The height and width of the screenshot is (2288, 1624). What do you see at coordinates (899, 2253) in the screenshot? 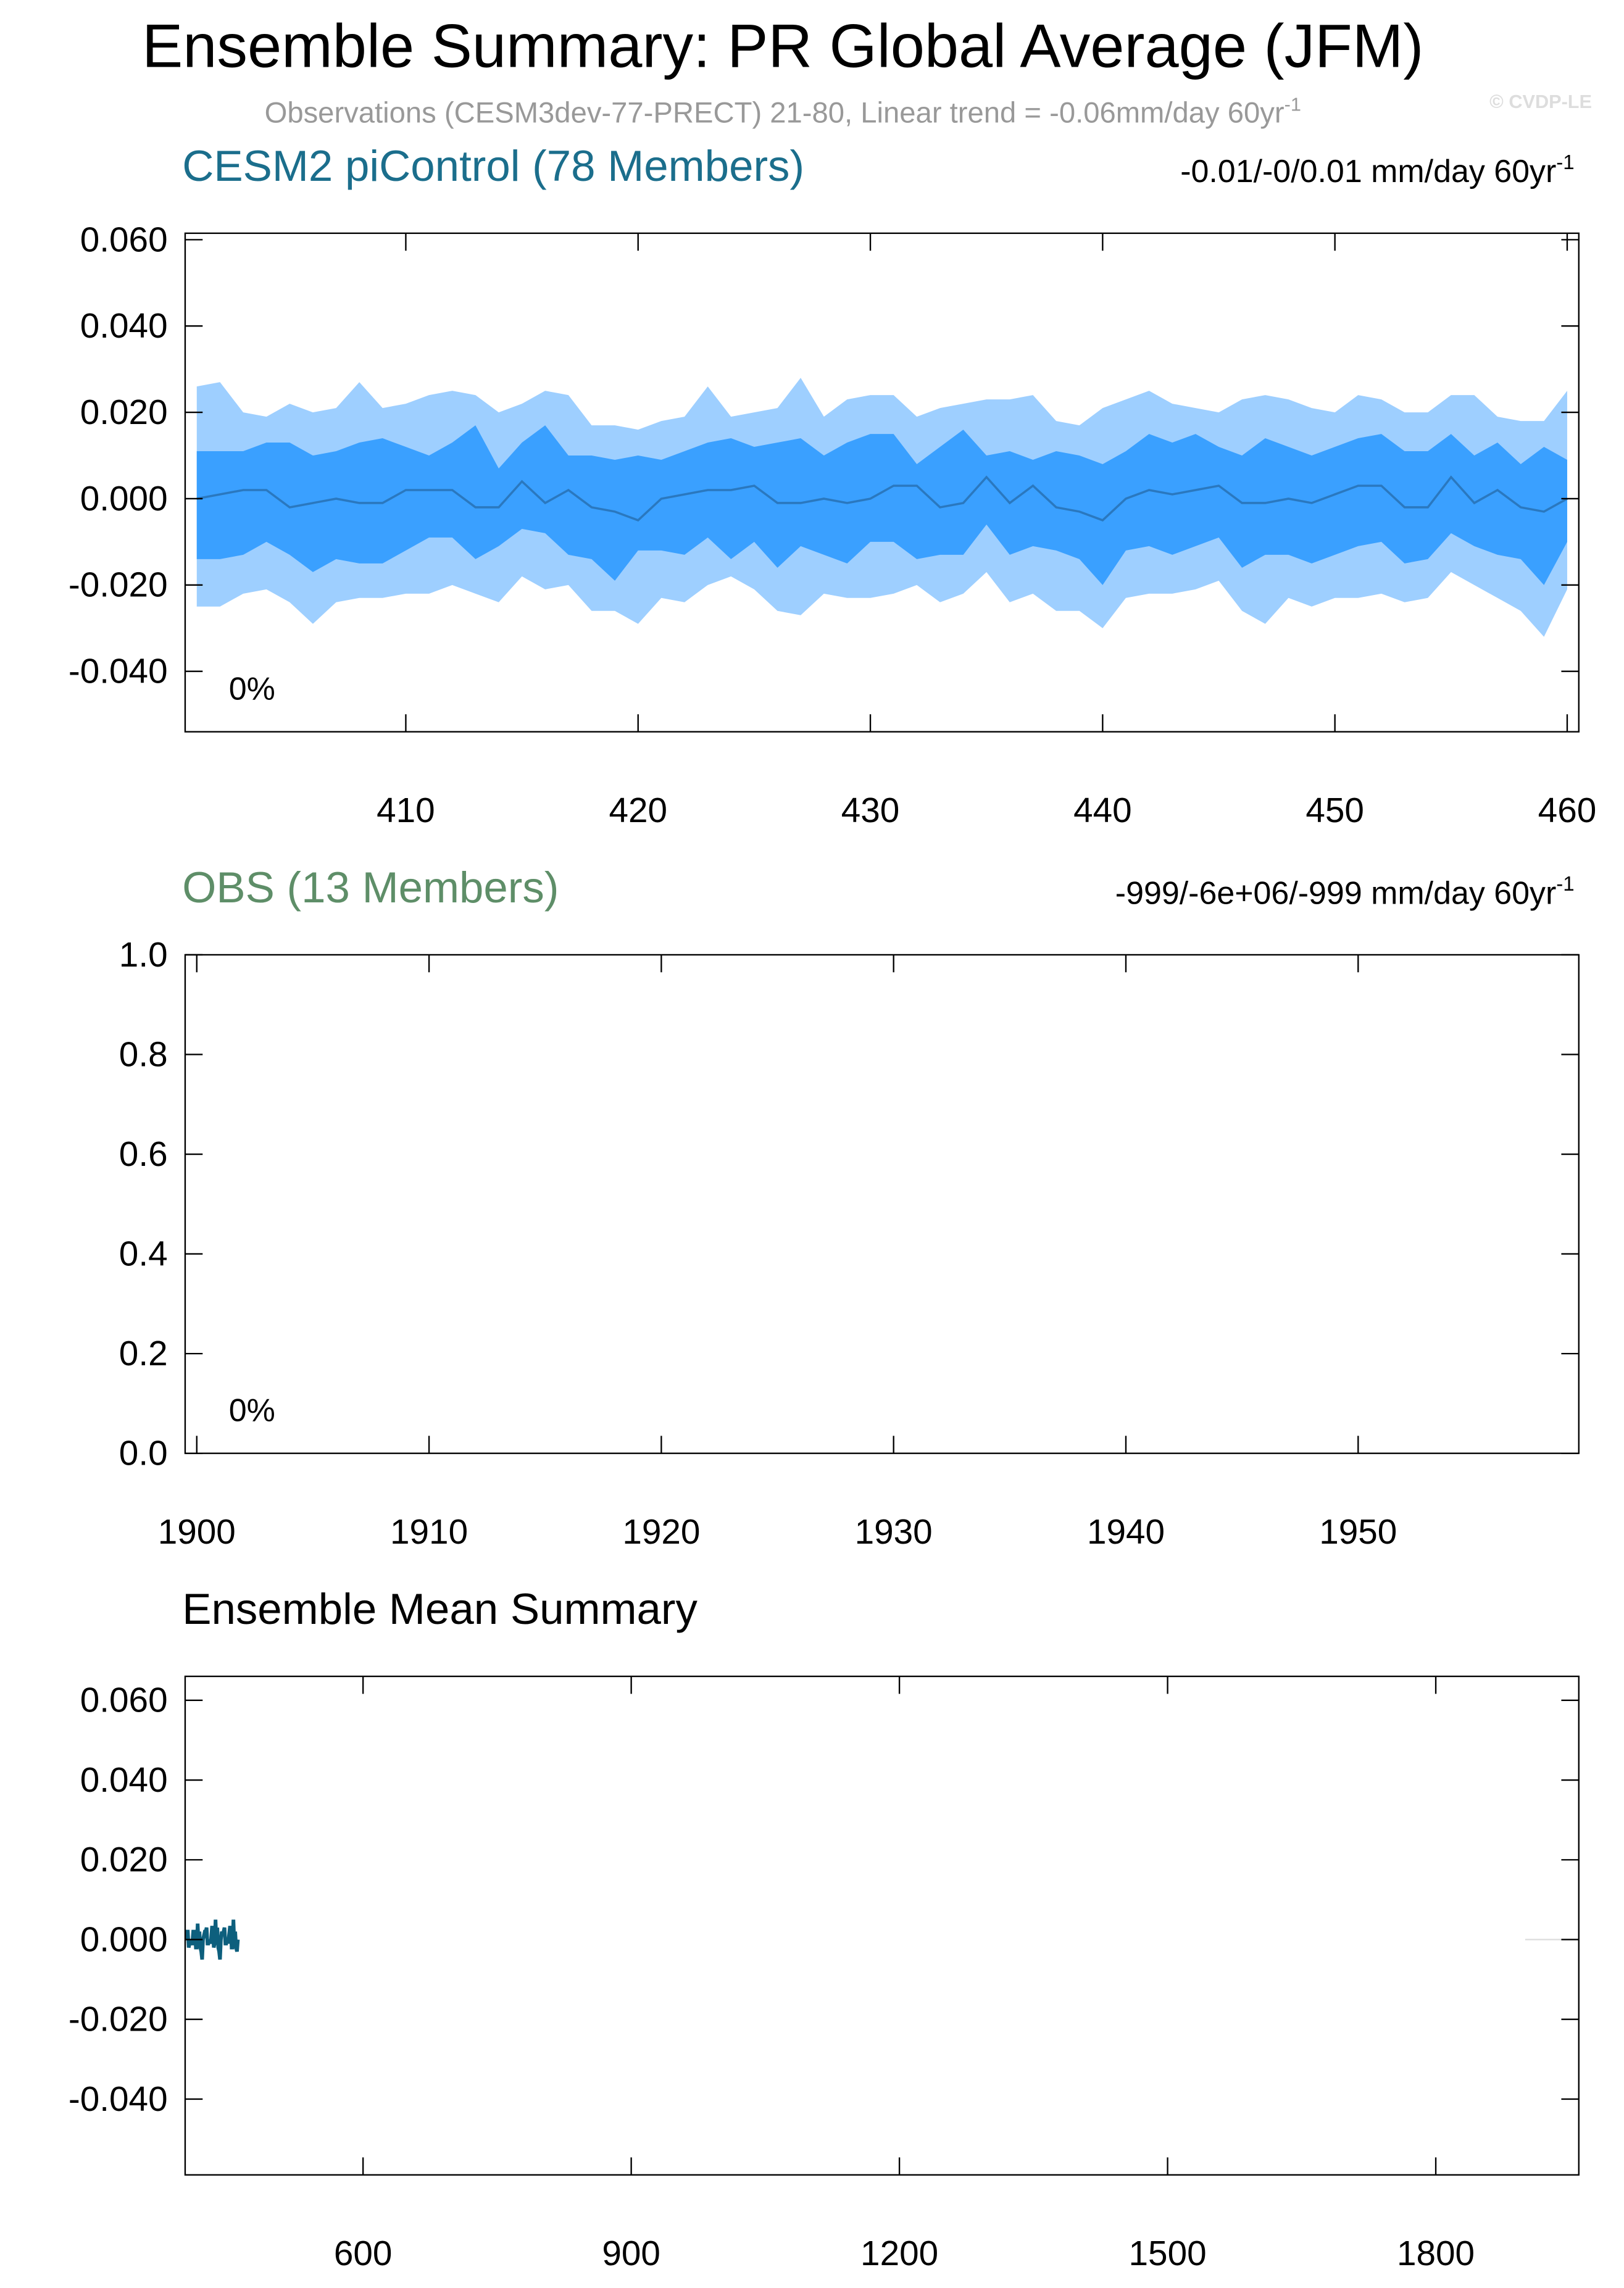
I see `x-tick-label: 1200` at bounding box center [899, 2253].